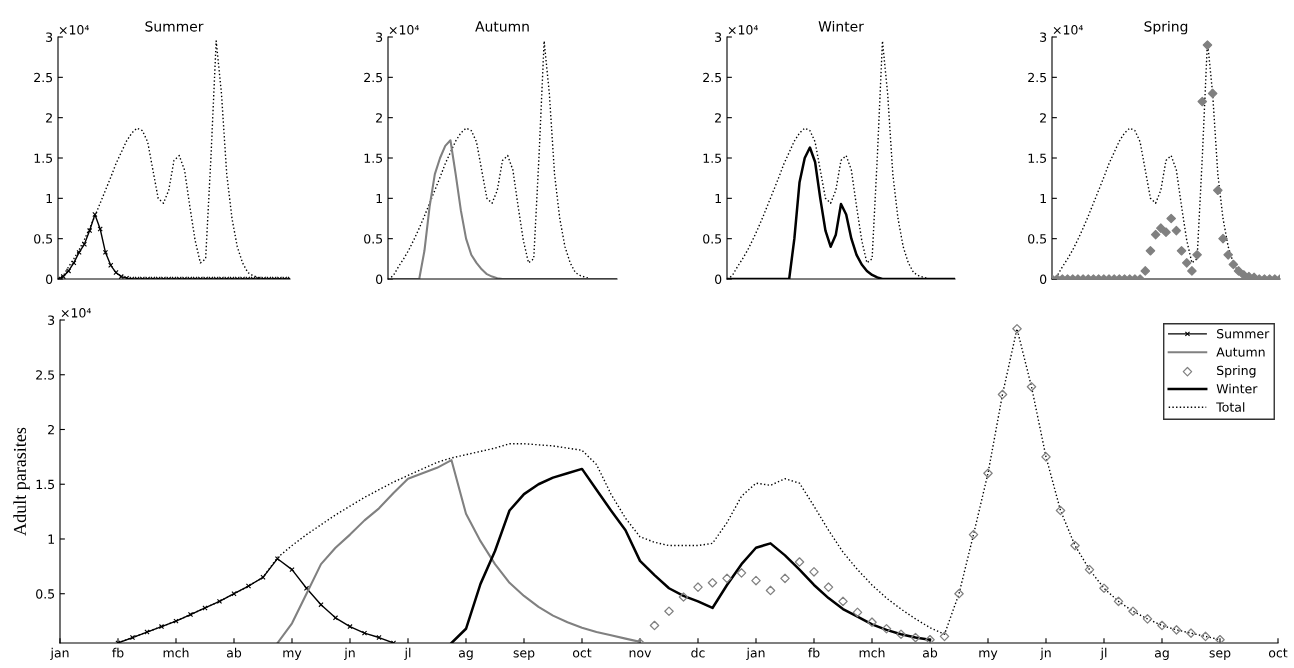  Describe the element at coordinates (502, 26) in the screenshot. I see `chart-title: Autumn` at that location.